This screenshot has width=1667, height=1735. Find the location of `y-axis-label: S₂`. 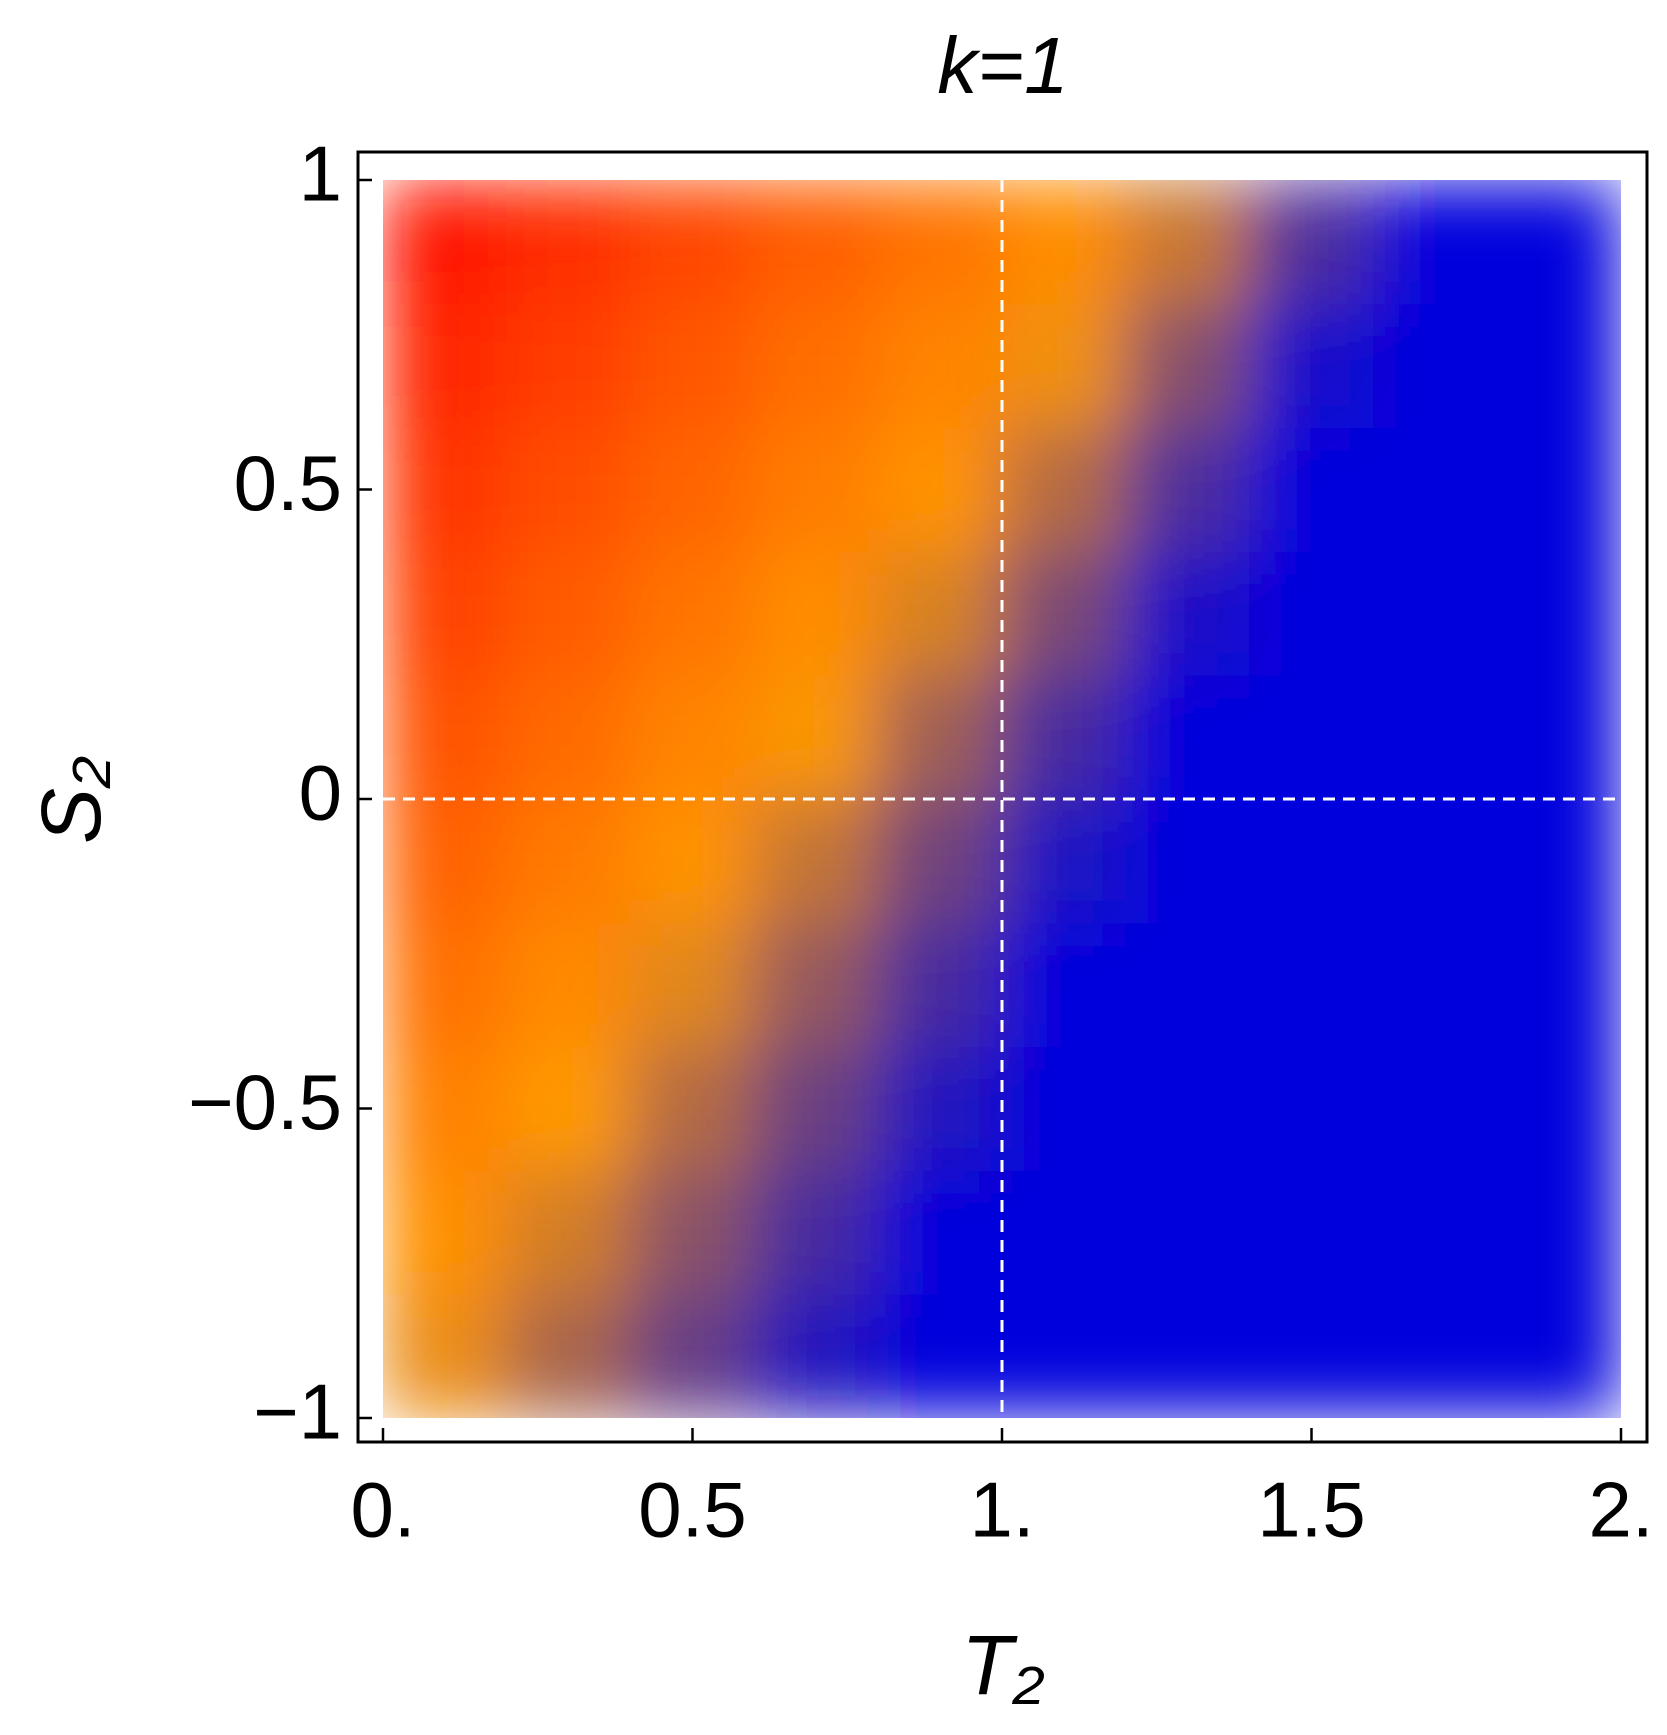

y-axis-label: S₂ is located at coordinates (71, 800).